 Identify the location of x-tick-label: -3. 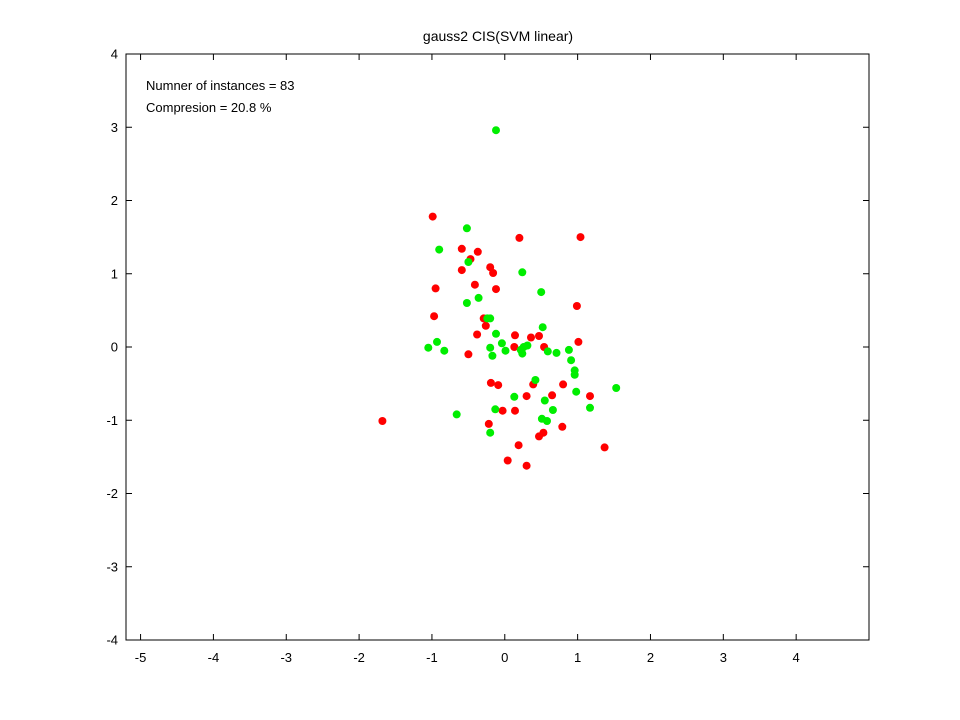
(286, 657).